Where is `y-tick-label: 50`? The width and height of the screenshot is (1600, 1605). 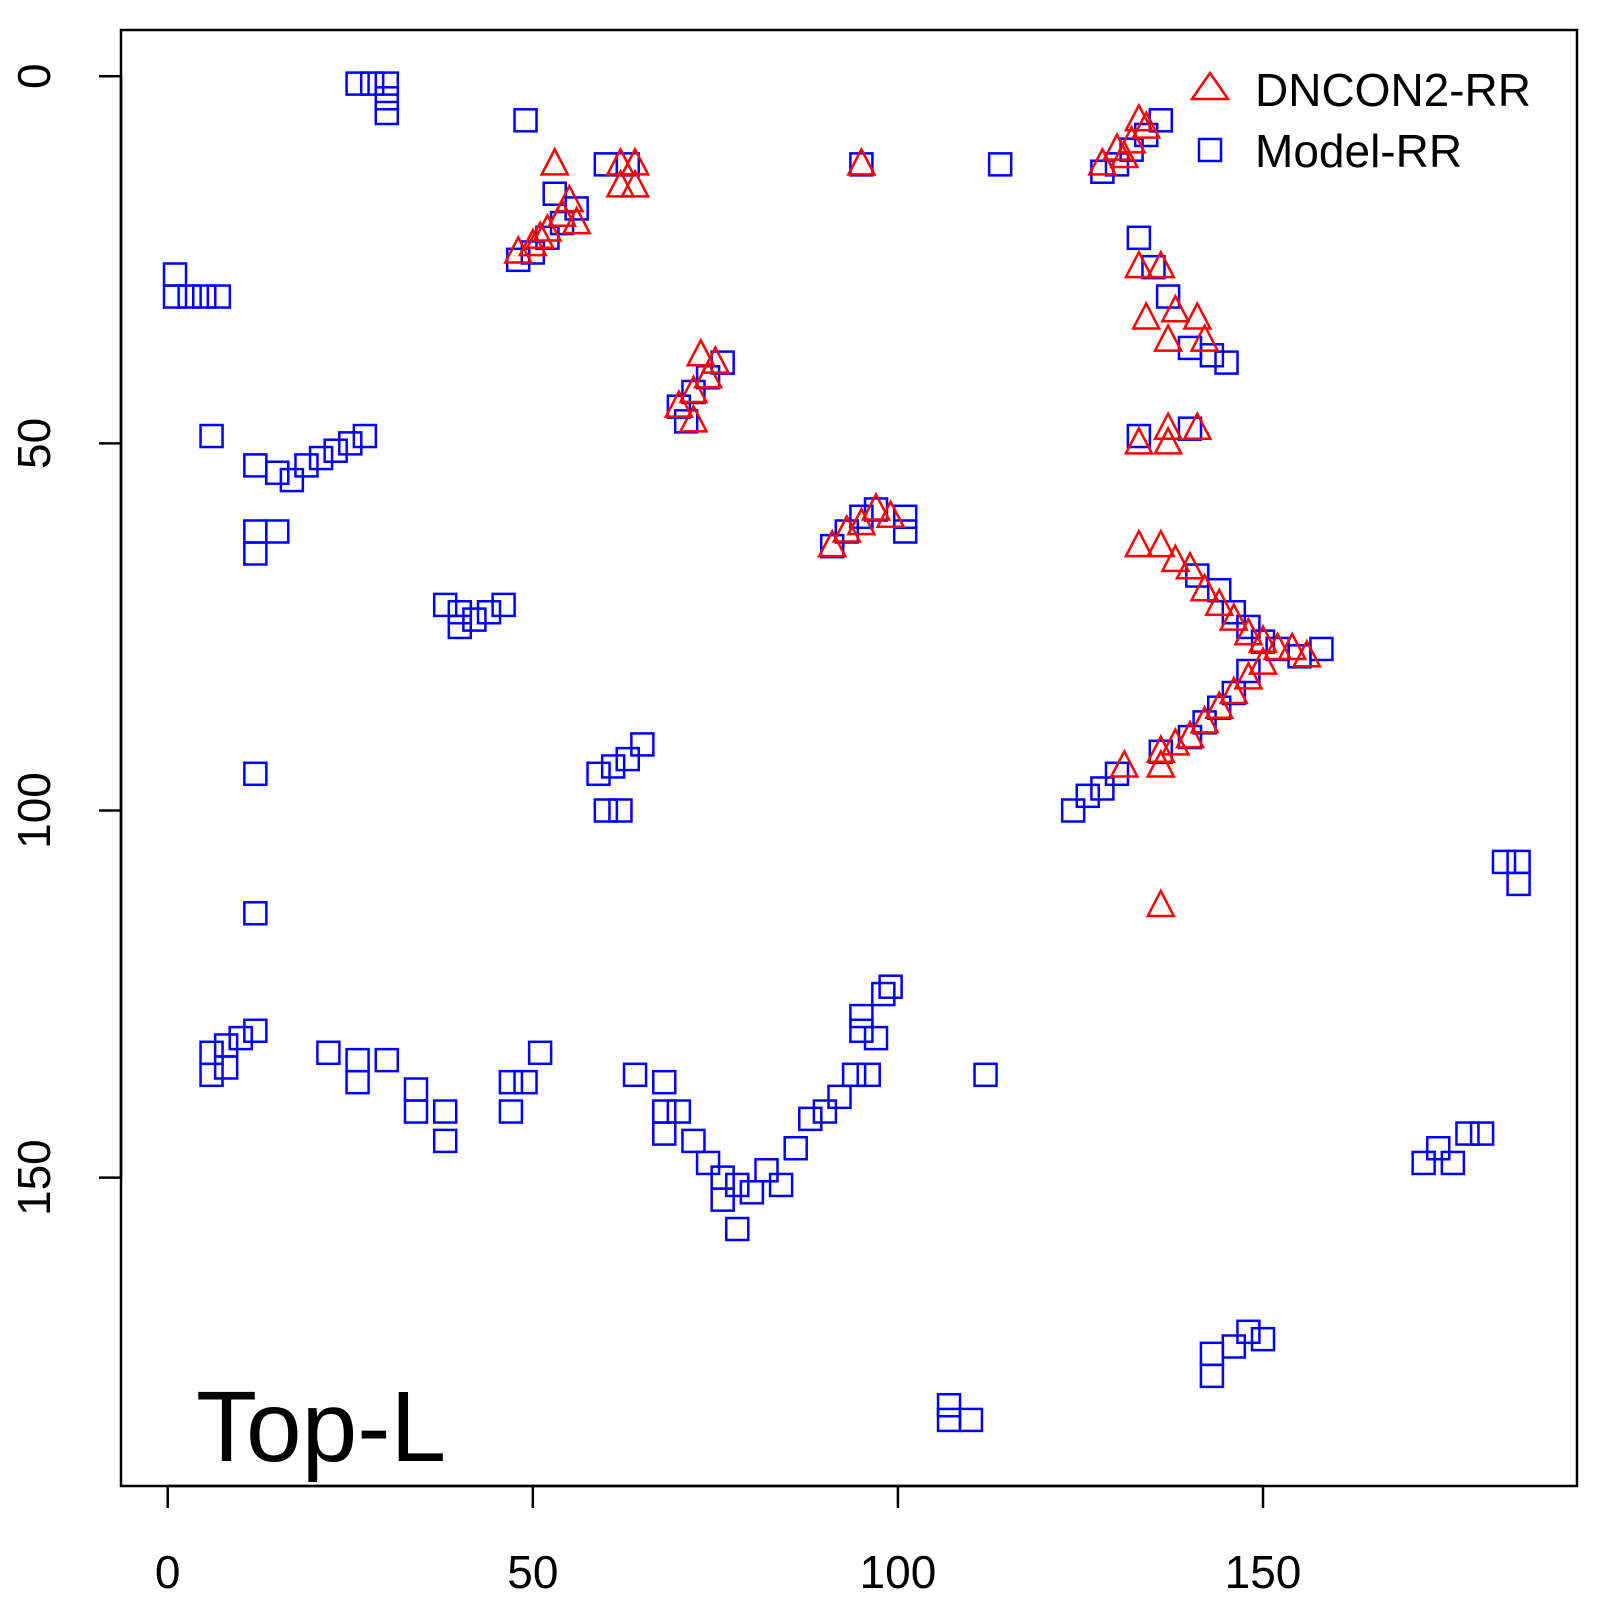 y-tick-label: 50 is located at coordinates (34, 443).